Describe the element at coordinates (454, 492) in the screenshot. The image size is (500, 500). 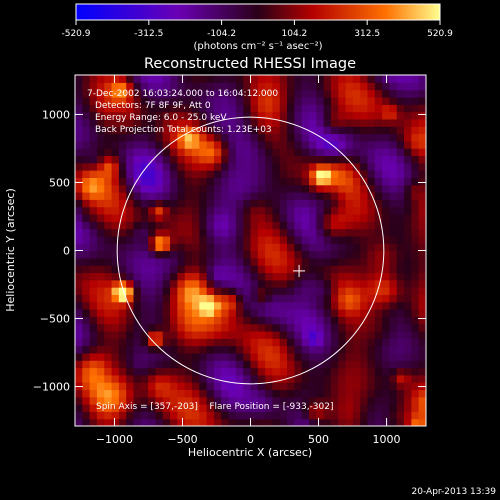
I see `timestamp: 20-Apr-2013 13:39` at that location.